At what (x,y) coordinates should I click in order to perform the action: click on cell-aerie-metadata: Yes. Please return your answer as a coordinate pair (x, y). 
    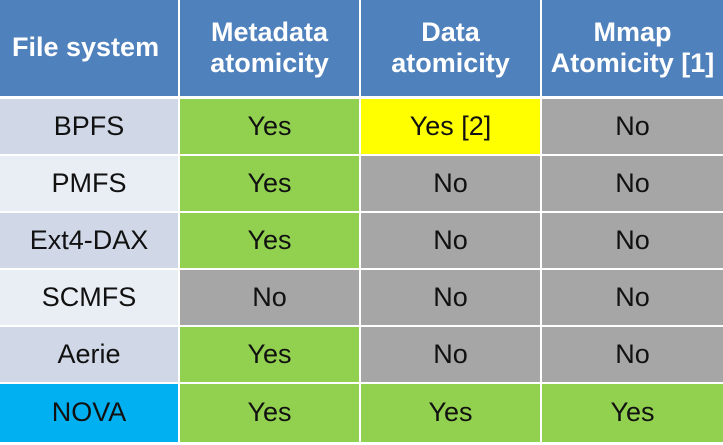
    Looking at the image, I should click on (270, 355).